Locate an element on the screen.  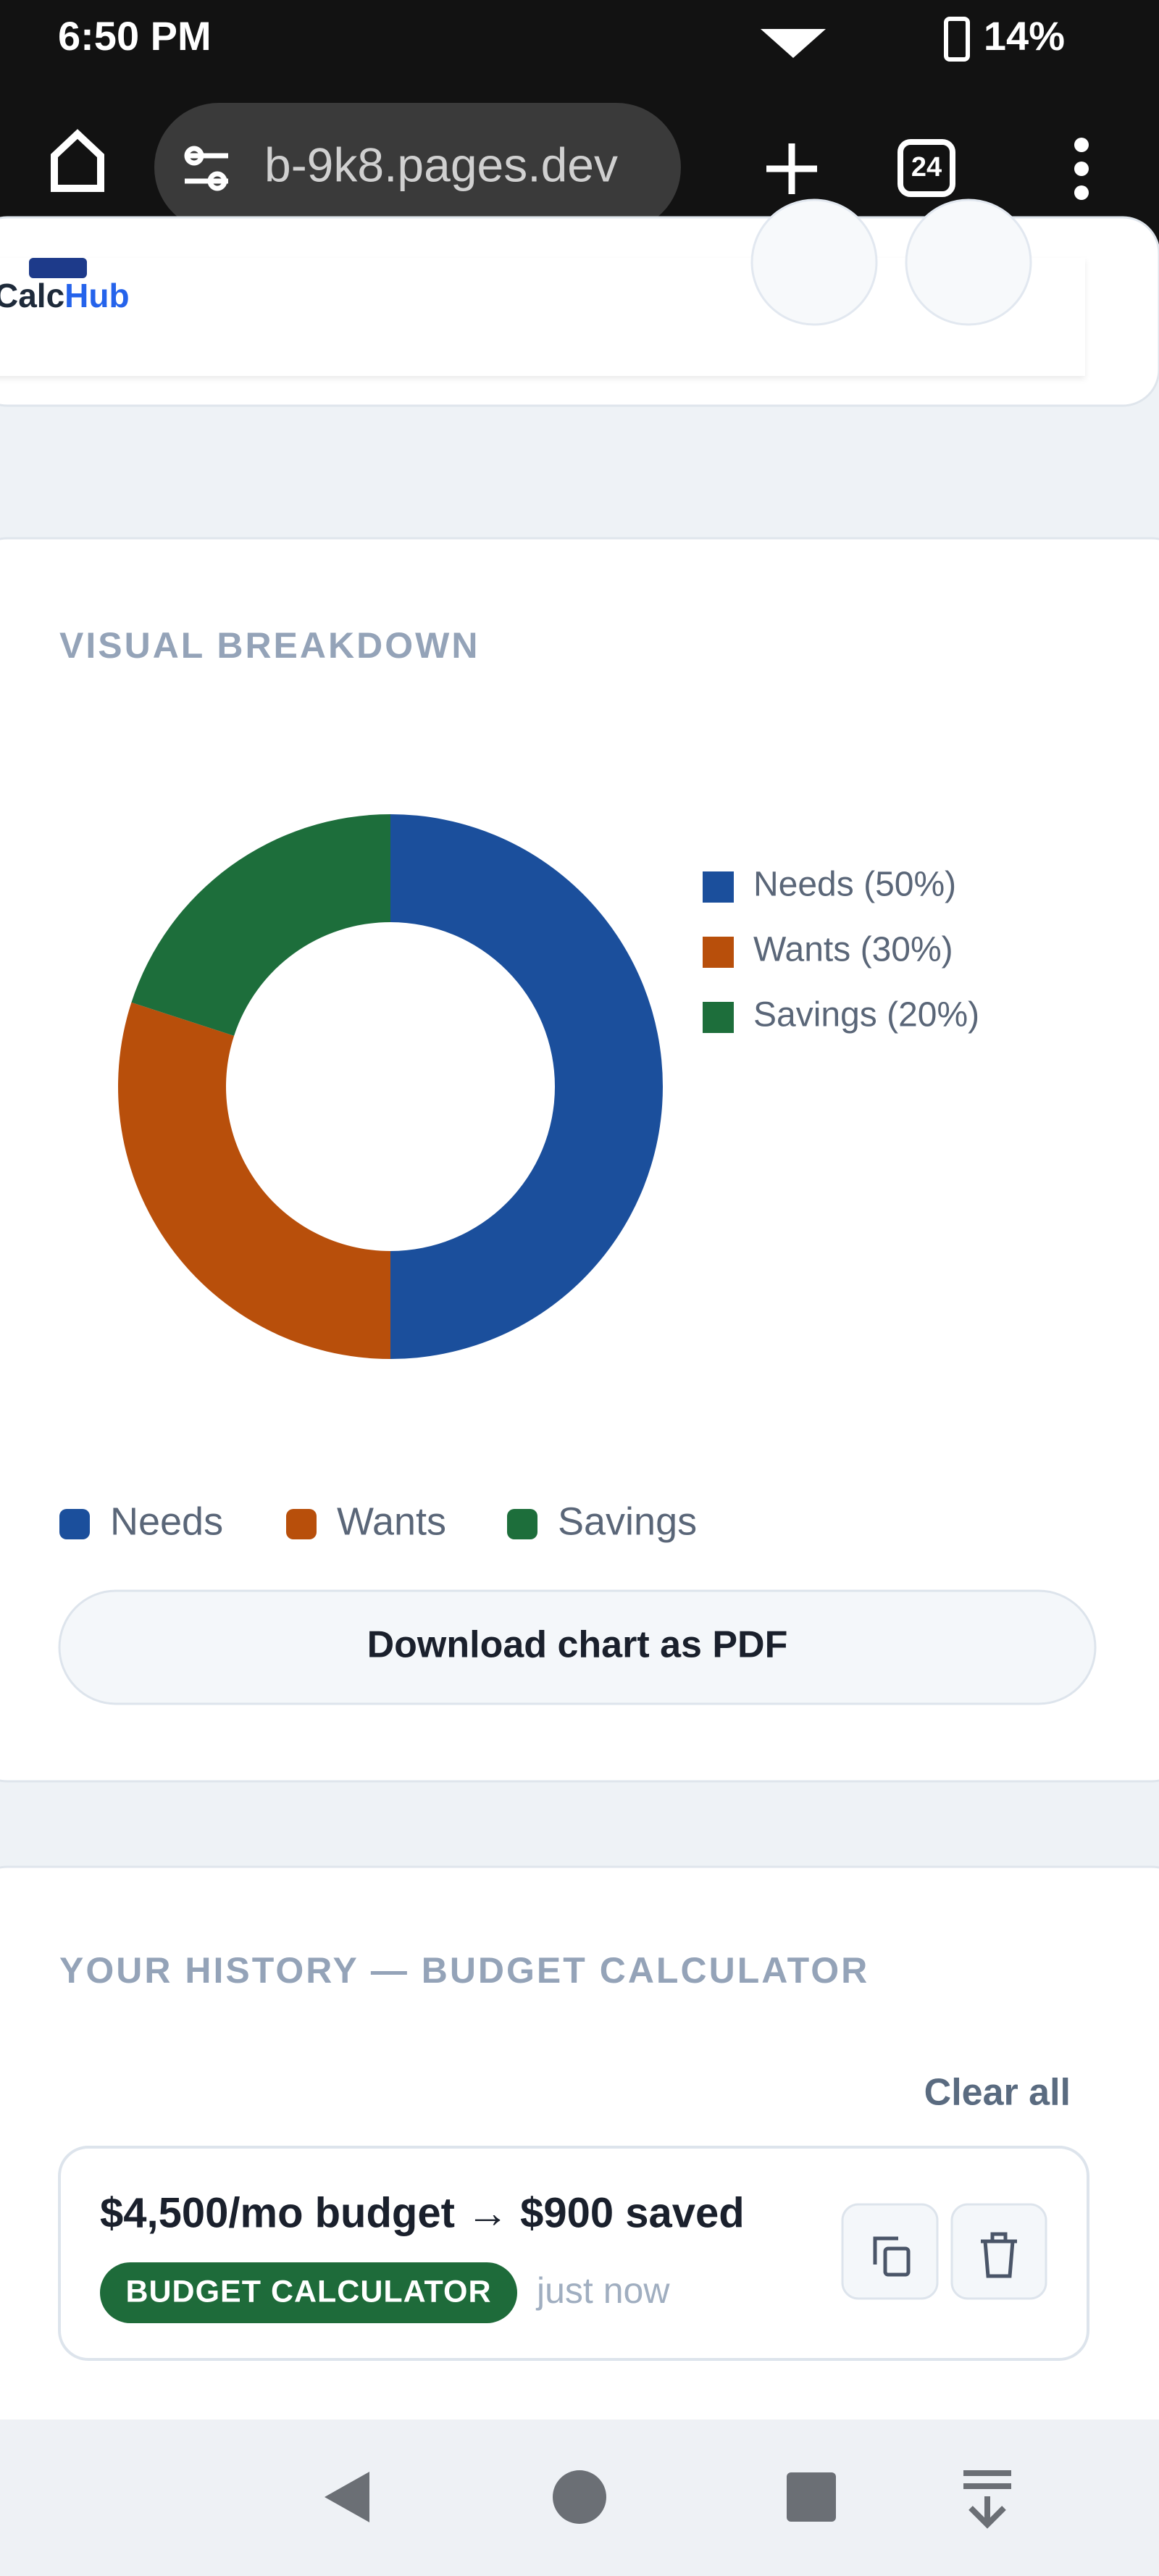
copy-button is located at coordinates (890, 2251).